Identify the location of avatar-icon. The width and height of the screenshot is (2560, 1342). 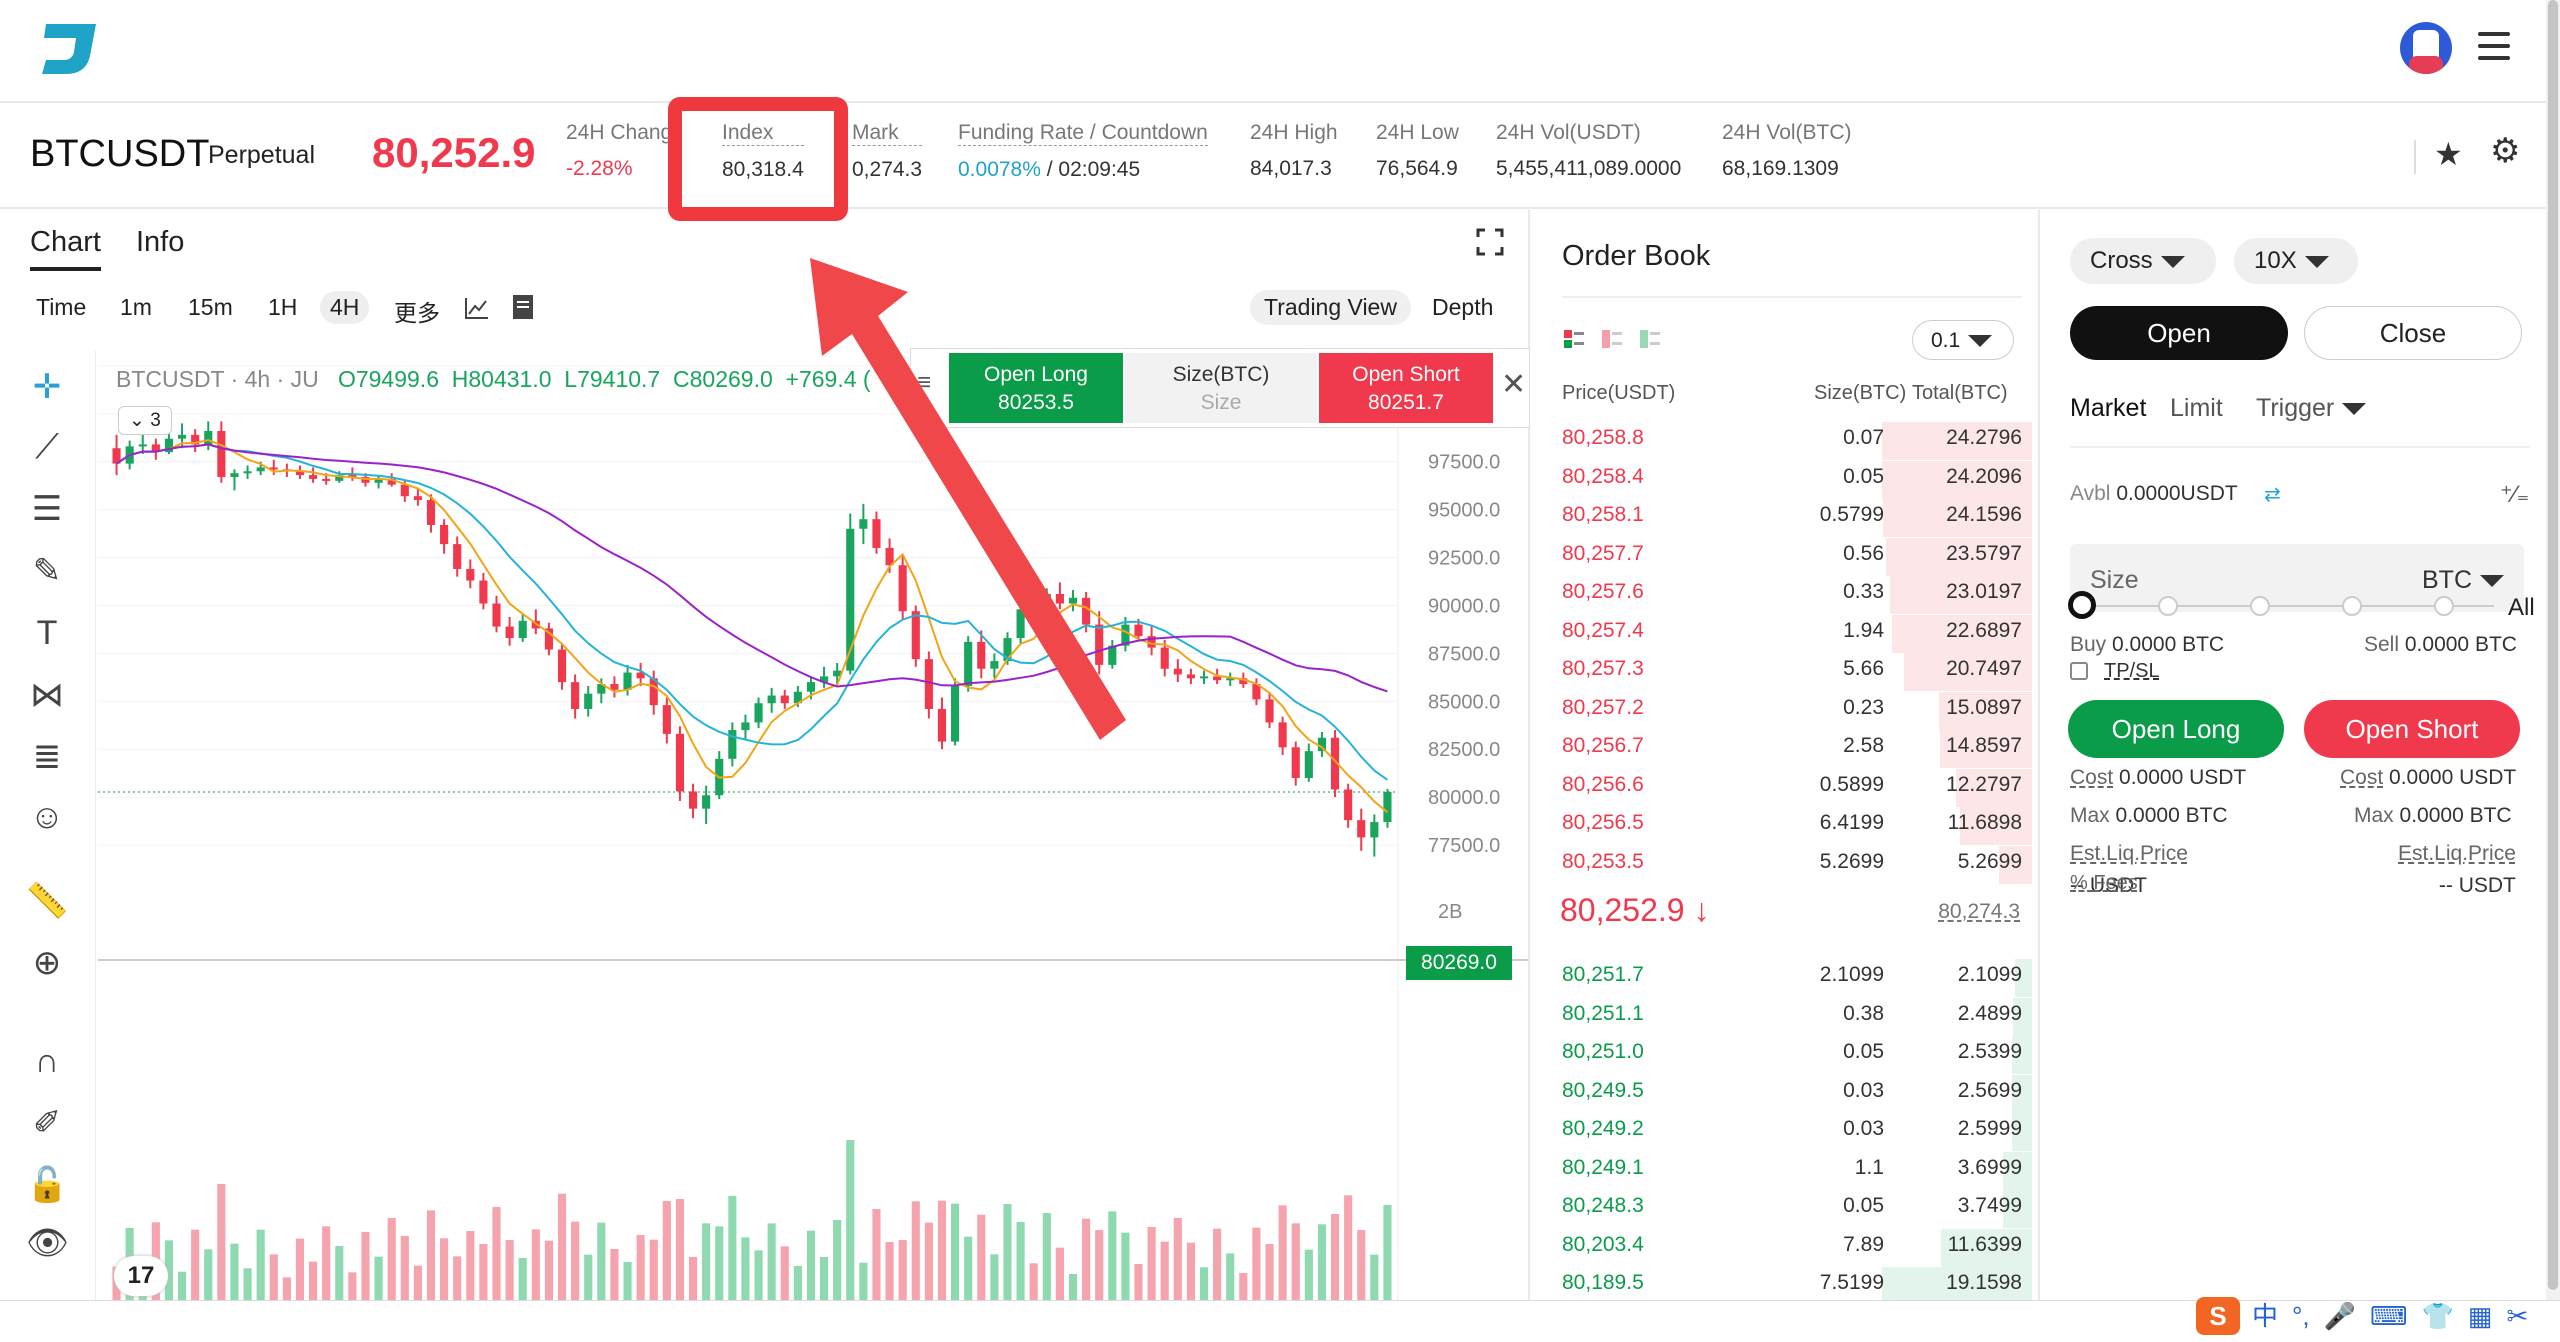
(2426, 48).